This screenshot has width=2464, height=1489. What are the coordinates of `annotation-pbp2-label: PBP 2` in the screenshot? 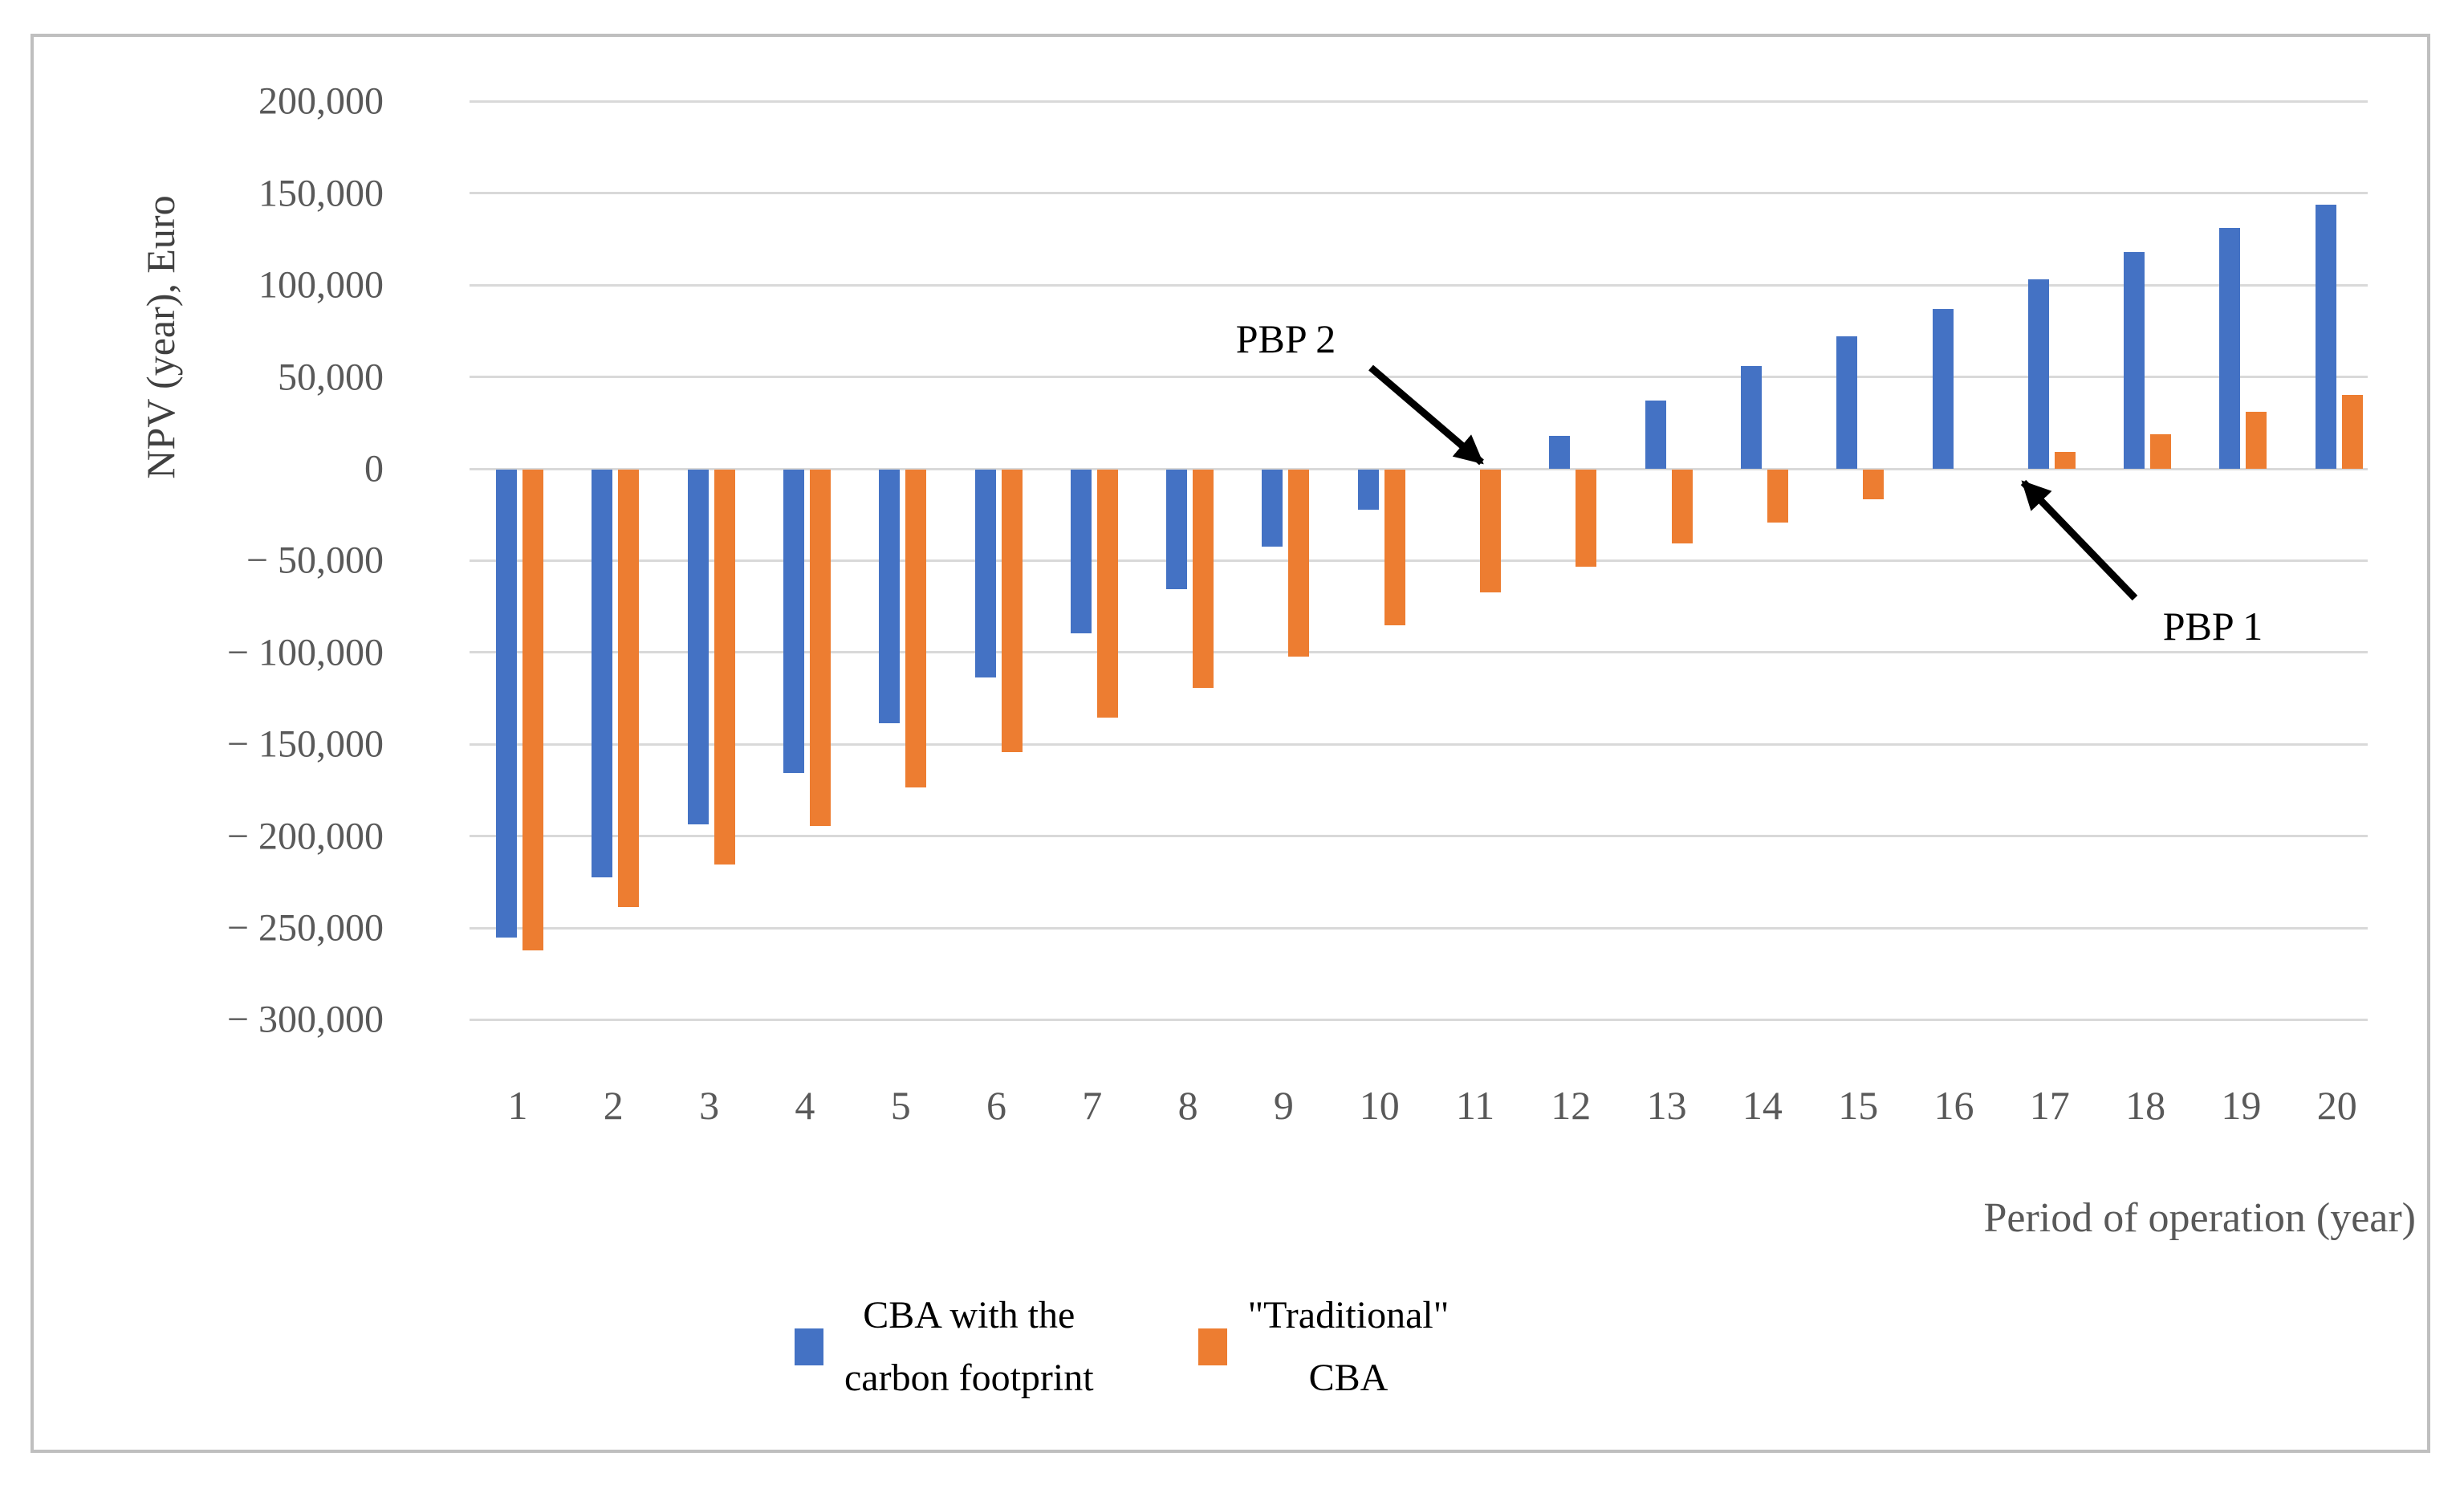 It's located at (1285, 338).